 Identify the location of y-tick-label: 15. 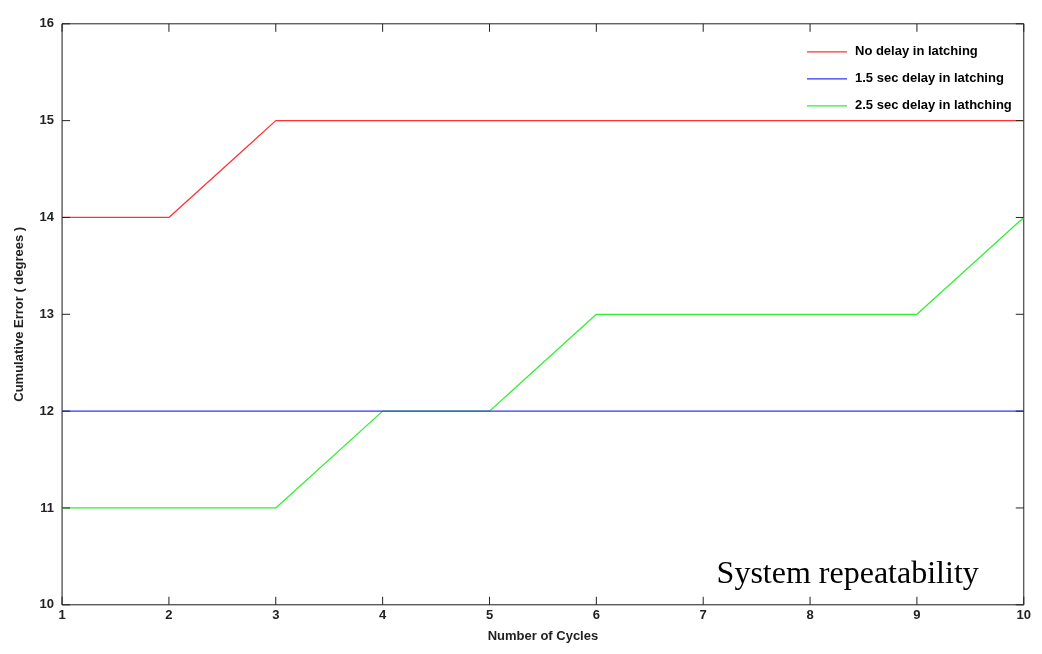
(47, 120).